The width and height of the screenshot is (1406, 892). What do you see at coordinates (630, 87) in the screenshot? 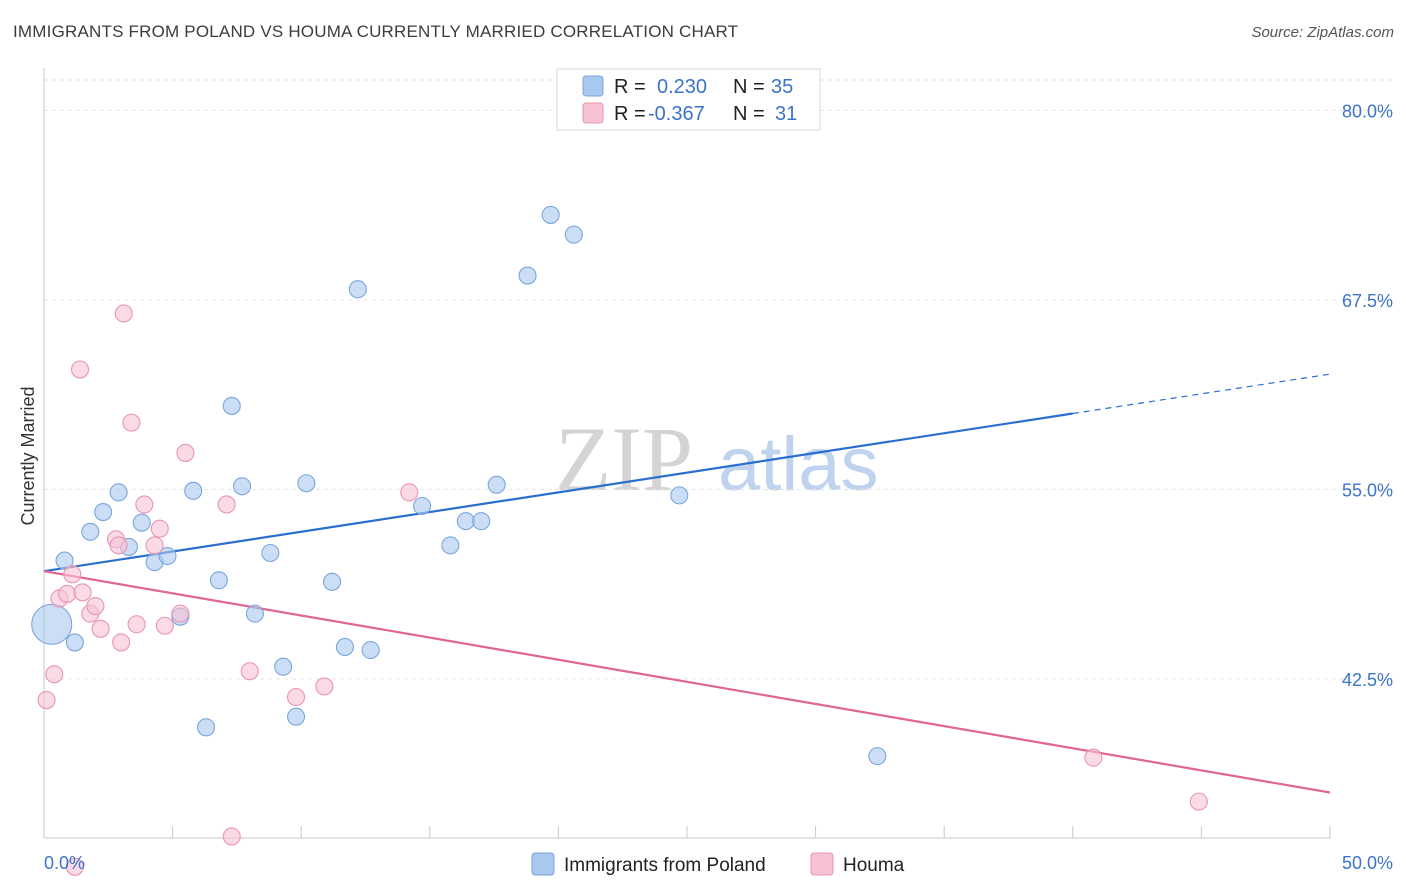
I see `legend-r-label-1: R =` at bounding box center [630, 87].